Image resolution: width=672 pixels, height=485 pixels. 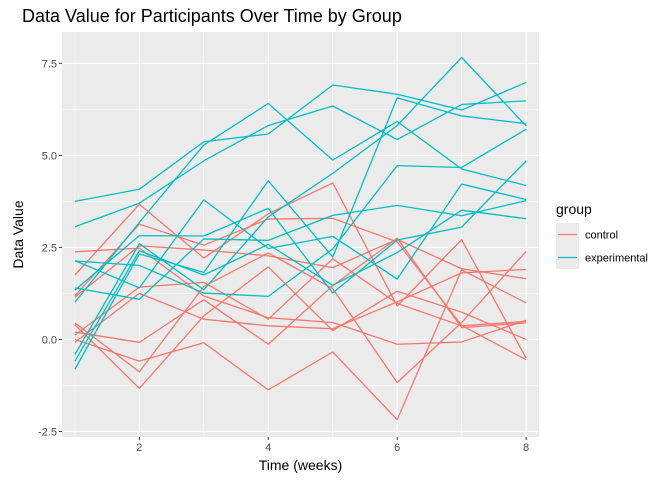 I want to click on legend-label-control: control, so click(x=601, y=236).